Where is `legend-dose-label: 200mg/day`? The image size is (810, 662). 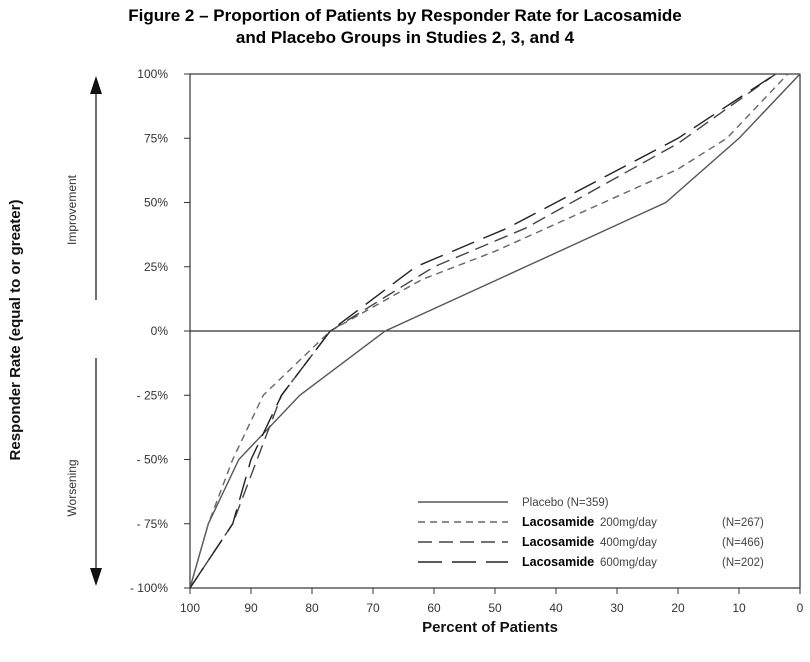 legend-dose-label: 200mg/day is located at coordinates (628, 523).